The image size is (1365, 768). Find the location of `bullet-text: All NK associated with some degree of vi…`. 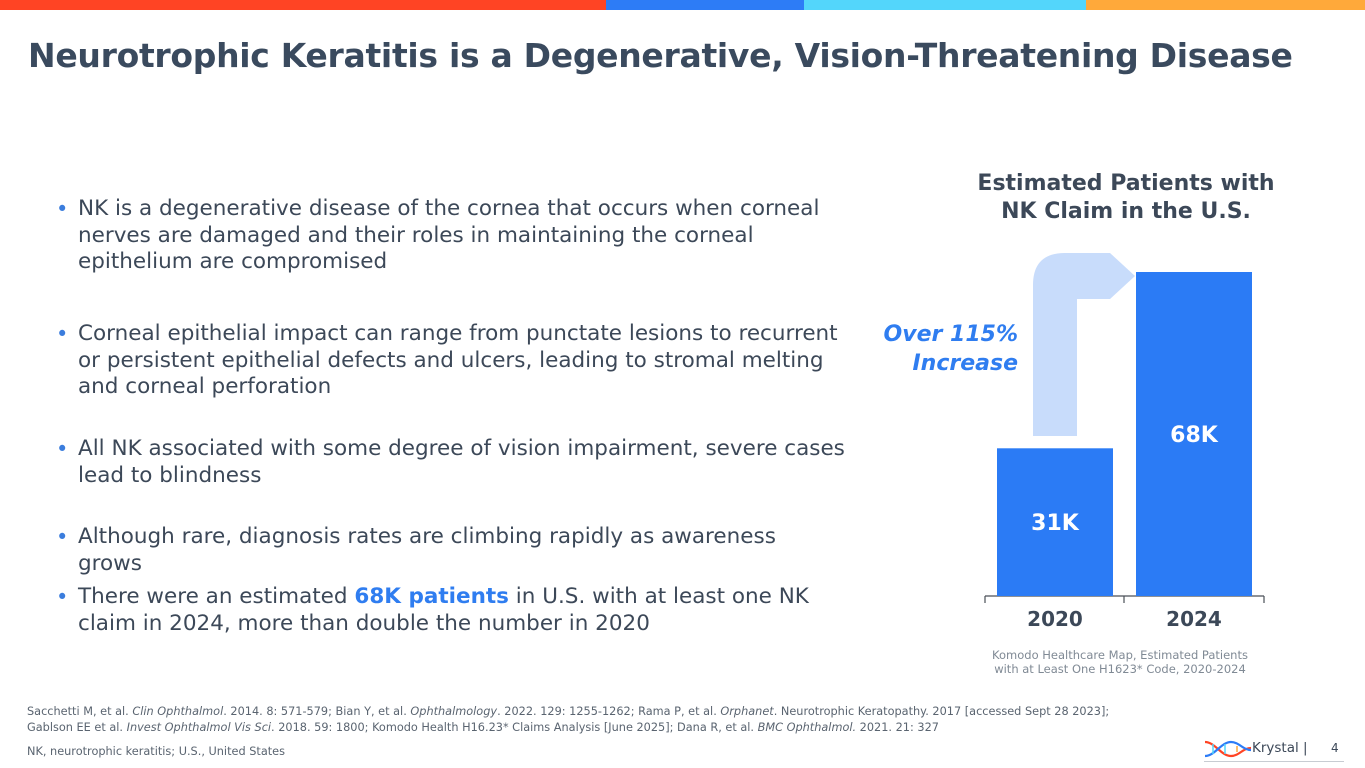

bullet-text: All NK associated with some degree of vi… is located at coordinates (461, 462).